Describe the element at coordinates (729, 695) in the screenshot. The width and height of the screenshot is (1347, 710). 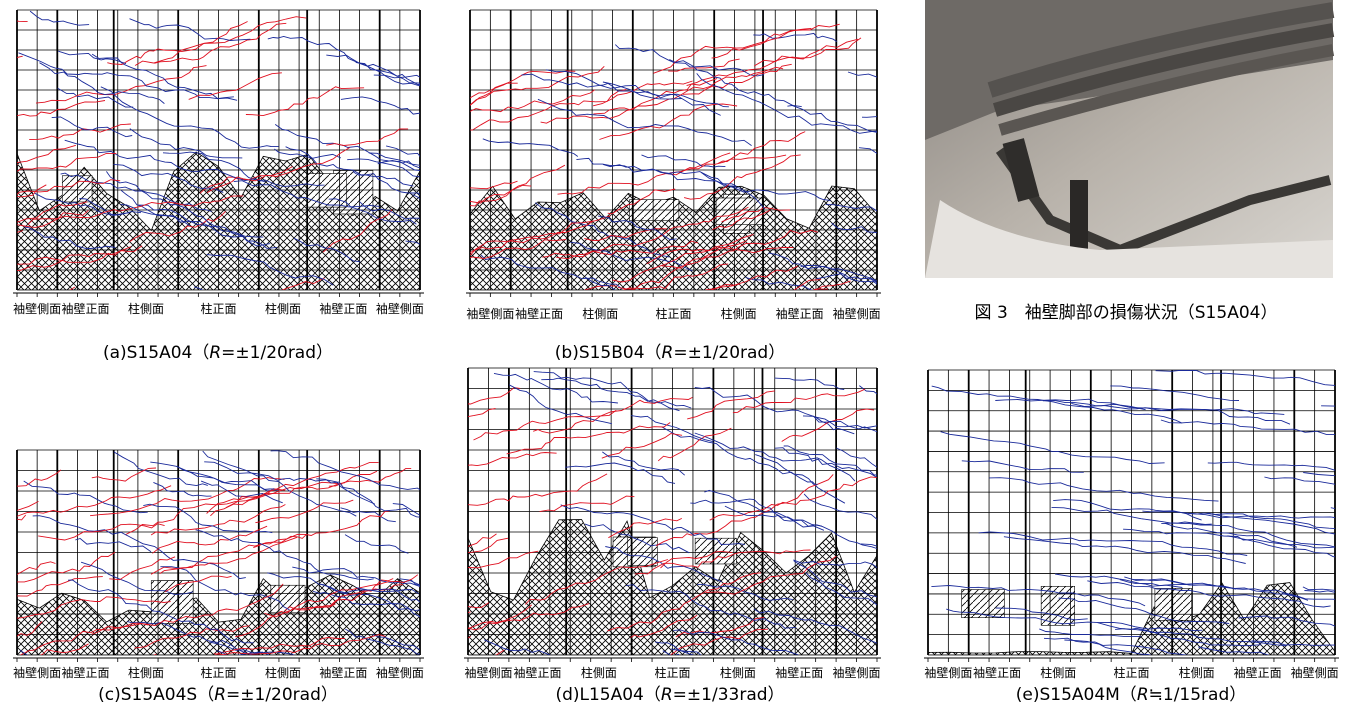
I see `caption-part: =±1/33rad）` at that location.